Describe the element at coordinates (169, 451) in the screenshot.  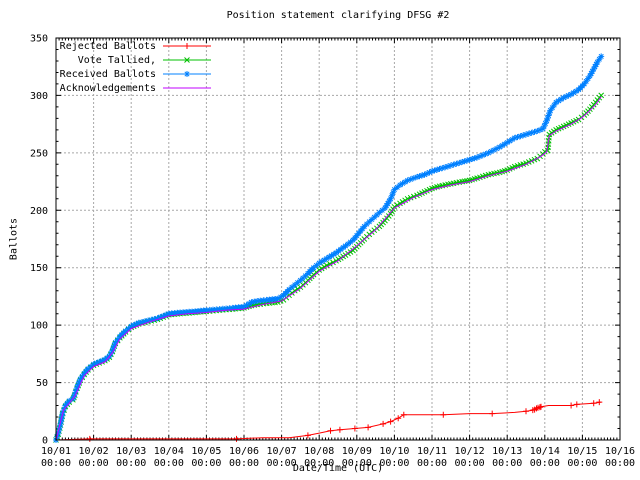
I see `x-tick-date: 10/04` at that location.